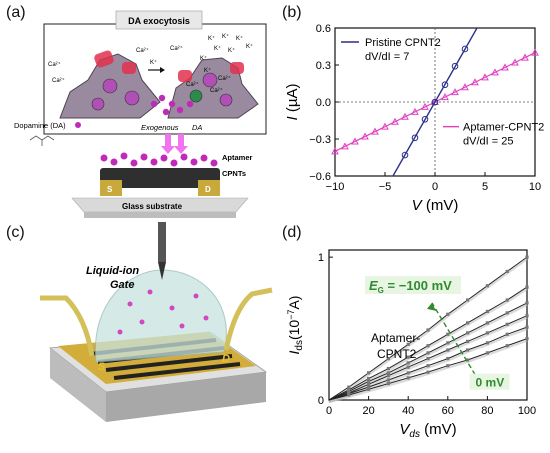 The image size is (550, 453). I want to click on y-tick-label: −0.6, so click(320, 177).